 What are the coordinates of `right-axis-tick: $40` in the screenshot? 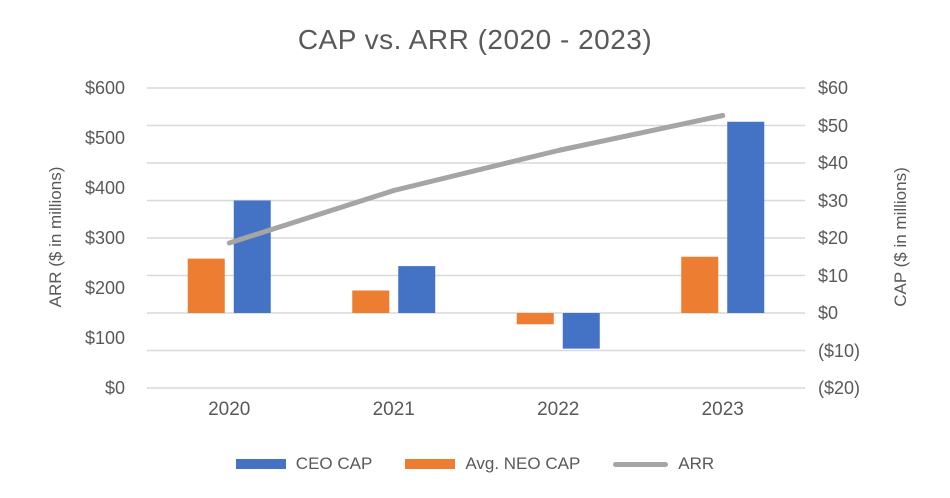 It's located at (833, 163).